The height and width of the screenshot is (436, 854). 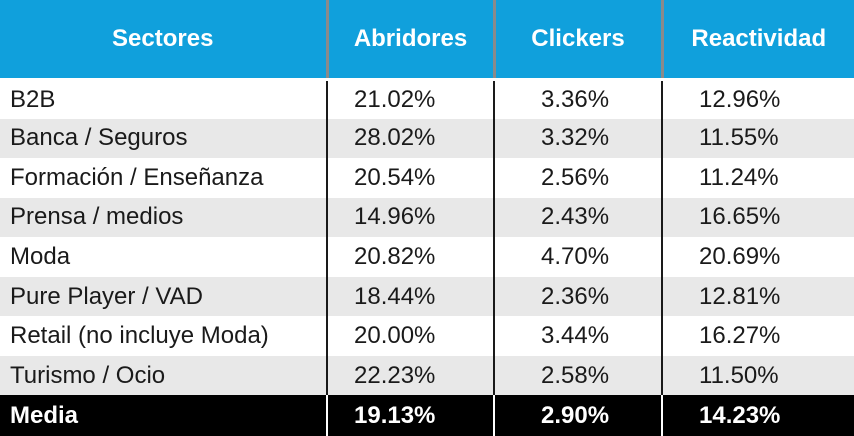 I want to click on header-sectores: Sectores, so click(x=163, y=40).